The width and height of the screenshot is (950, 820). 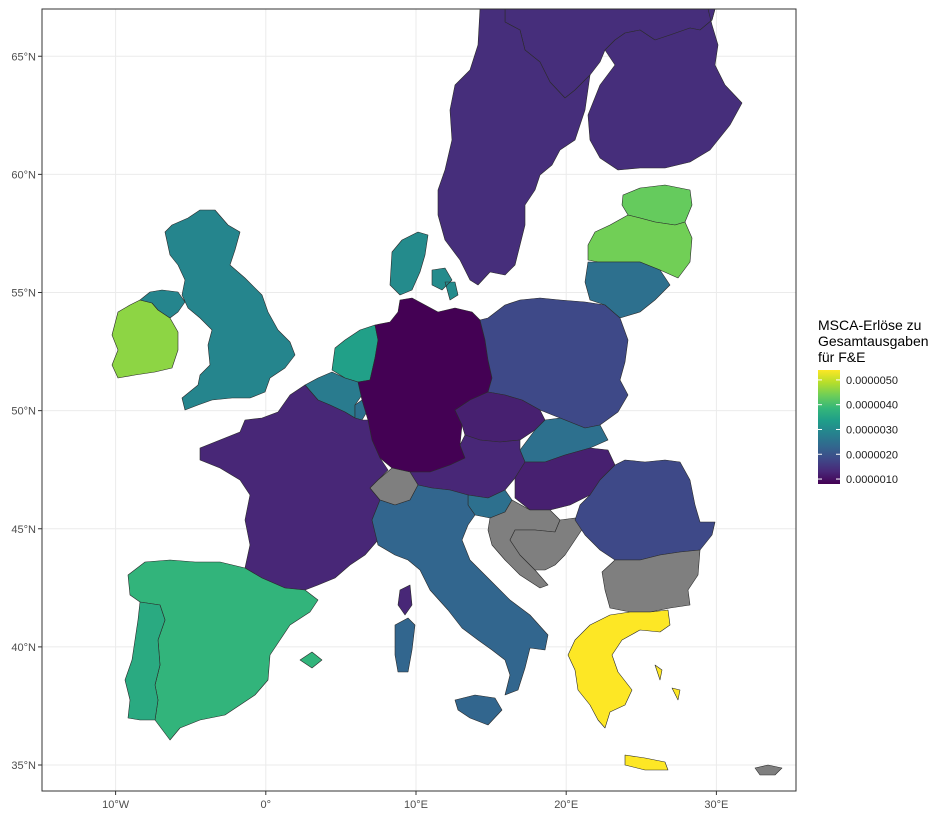 What do you see at coordinates (829, 427) in the screenshot?
I see `legend-colorbar` at bounding box center [829, 427].